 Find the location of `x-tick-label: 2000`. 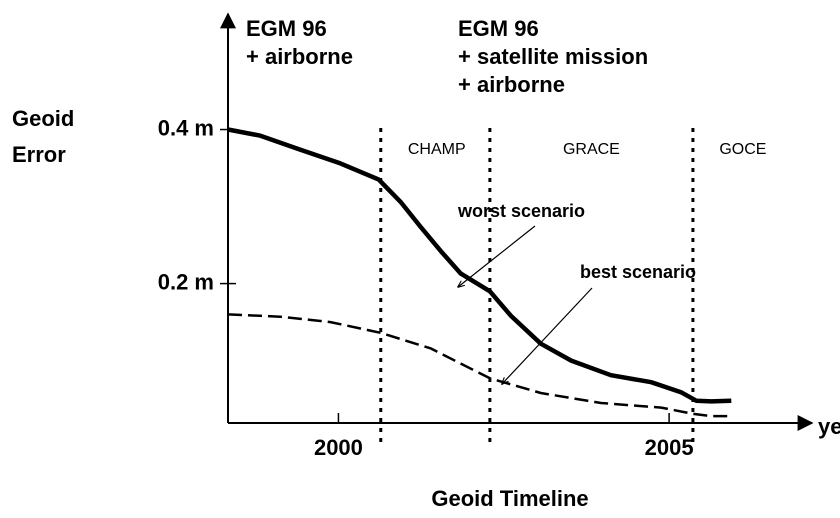

x-tick-label: 2000 is located at coordinates (338, 447).